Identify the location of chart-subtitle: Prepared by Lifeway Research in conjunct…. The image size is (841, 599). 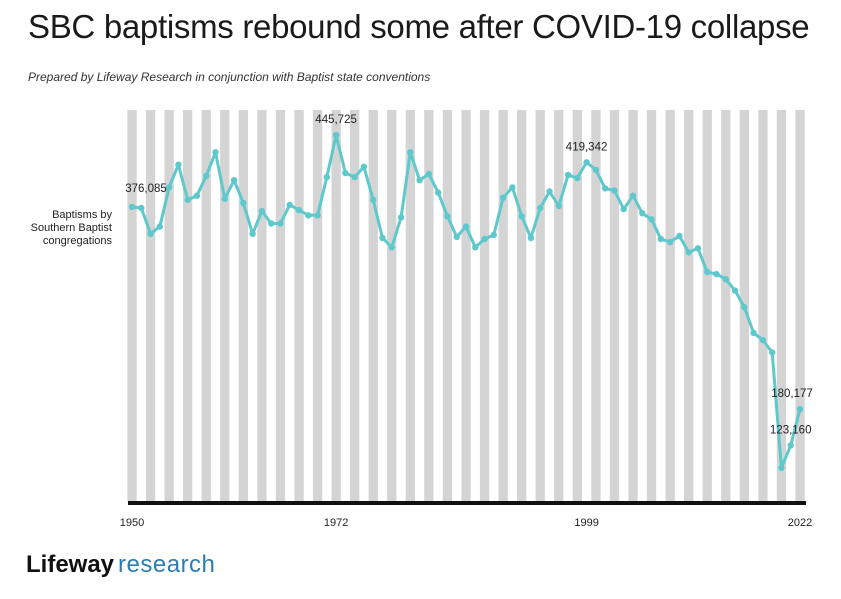
(229, 77).